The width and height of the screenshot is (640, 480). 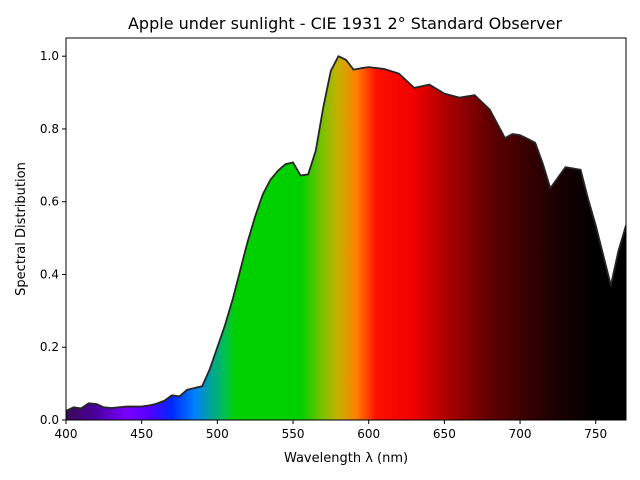 What do you see at coordinates (595, 434) in the screenshot?
I see `x-tick-label: 750` at bounding box center [595, 434].